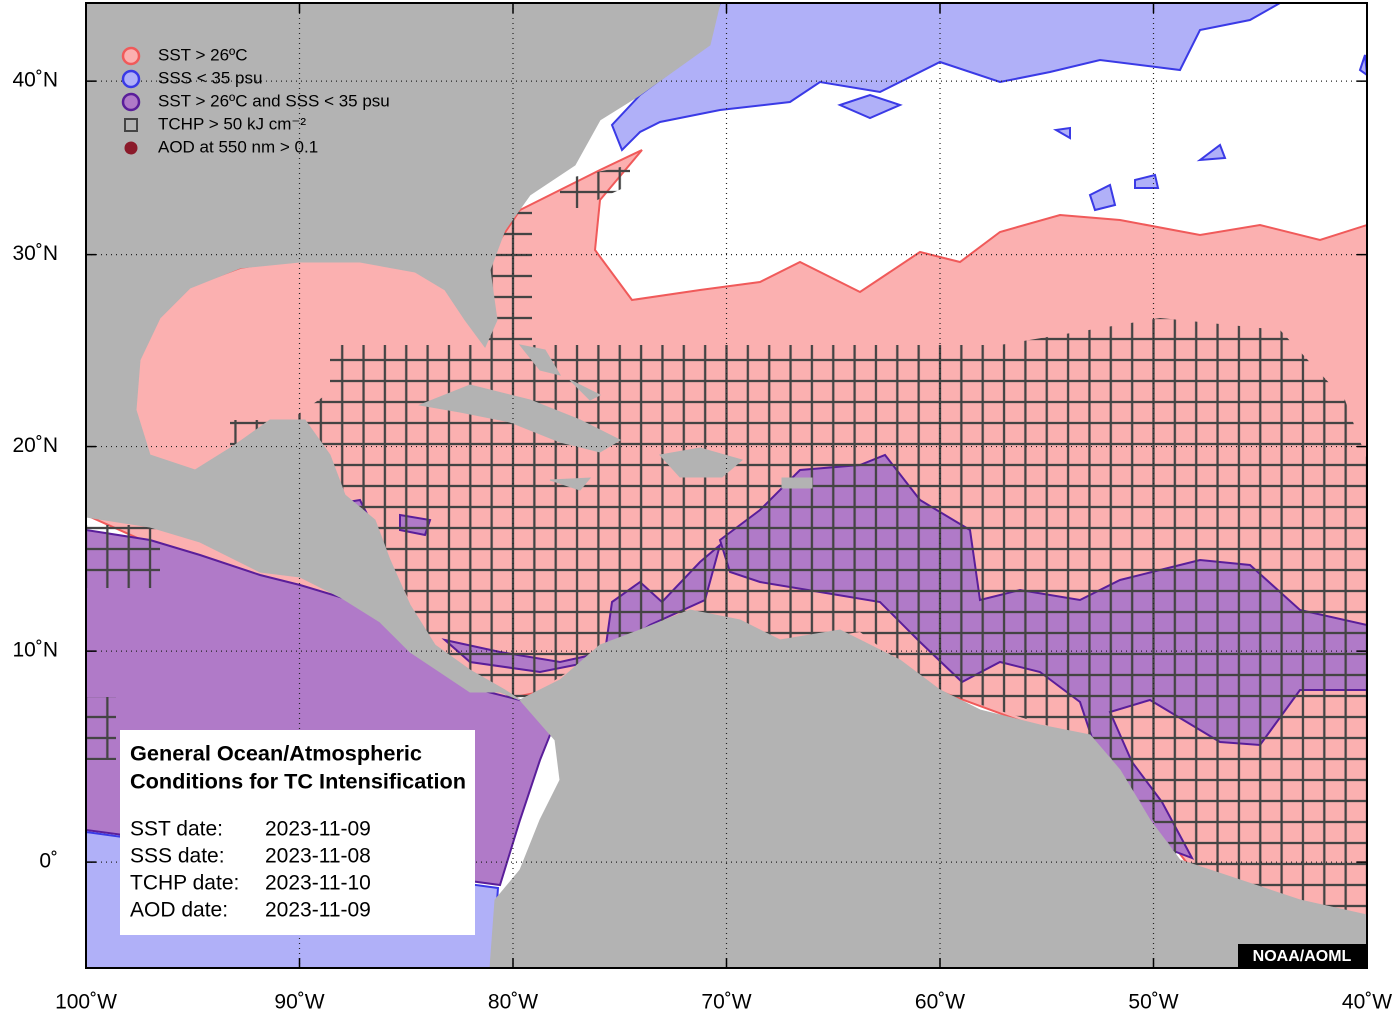 Image resolution: width=1400 pixels, height=1024 pixels. I want to click on legend-label: SST > 26ºC and SSS < 35 psu, so click(274, 100).